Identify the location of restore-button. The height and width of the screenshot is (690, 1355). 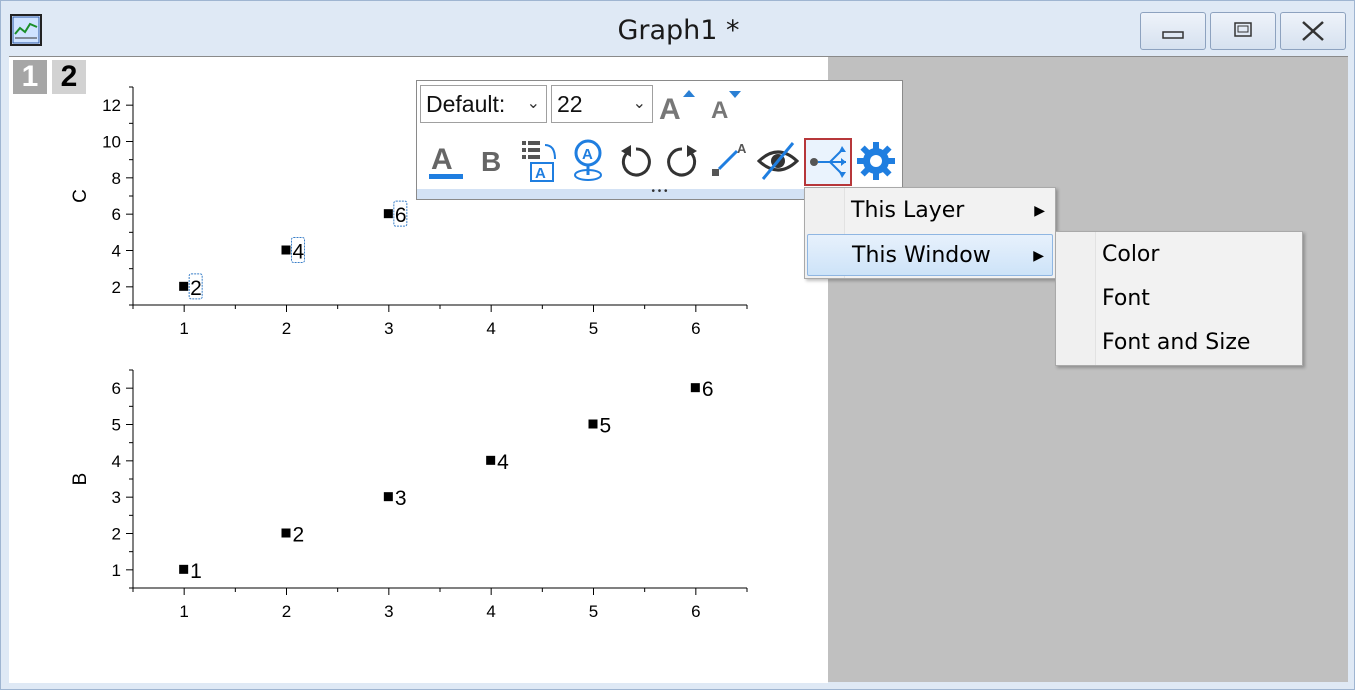
(1243, 31).